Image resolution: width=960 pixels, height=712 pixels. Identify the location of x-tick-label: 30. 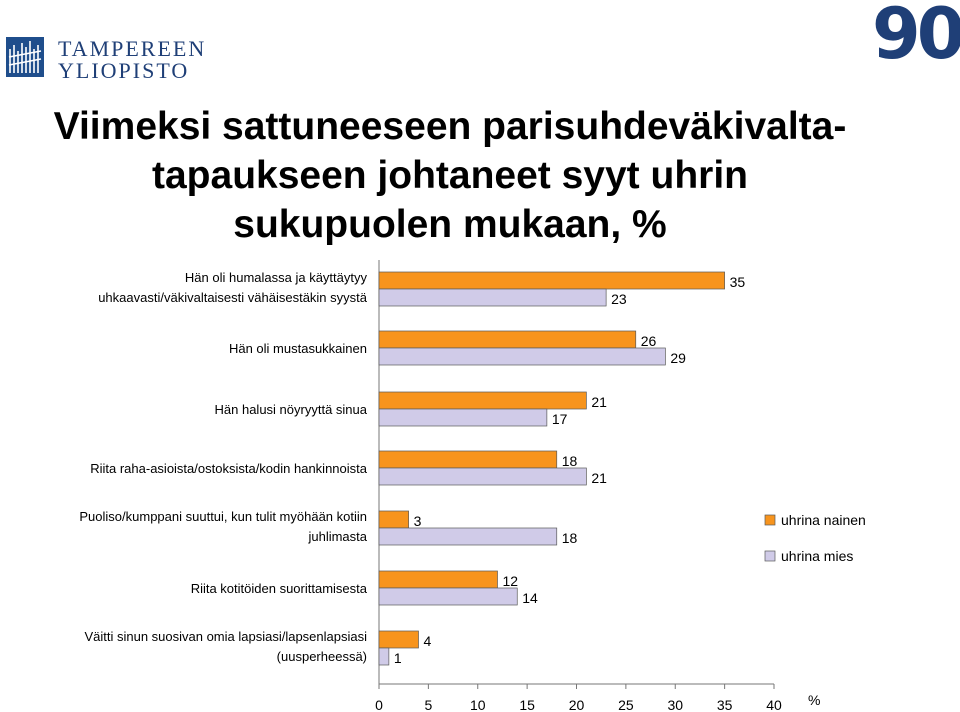
(675, 704).